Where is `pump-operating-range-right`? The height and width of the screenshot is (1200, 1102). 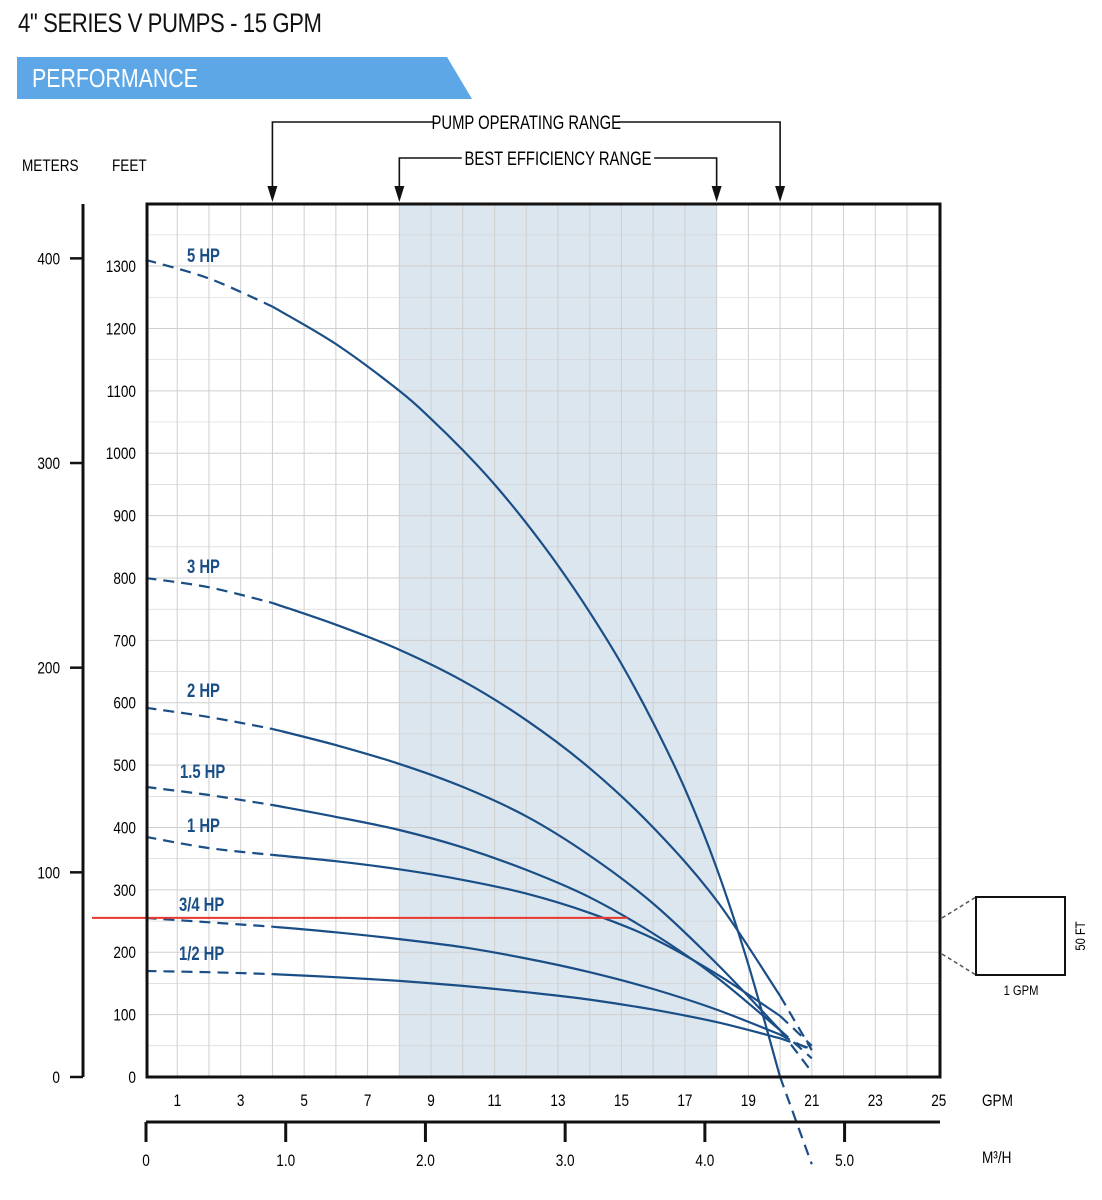 pump-operating-range-right is located at coordinates (699, 159).